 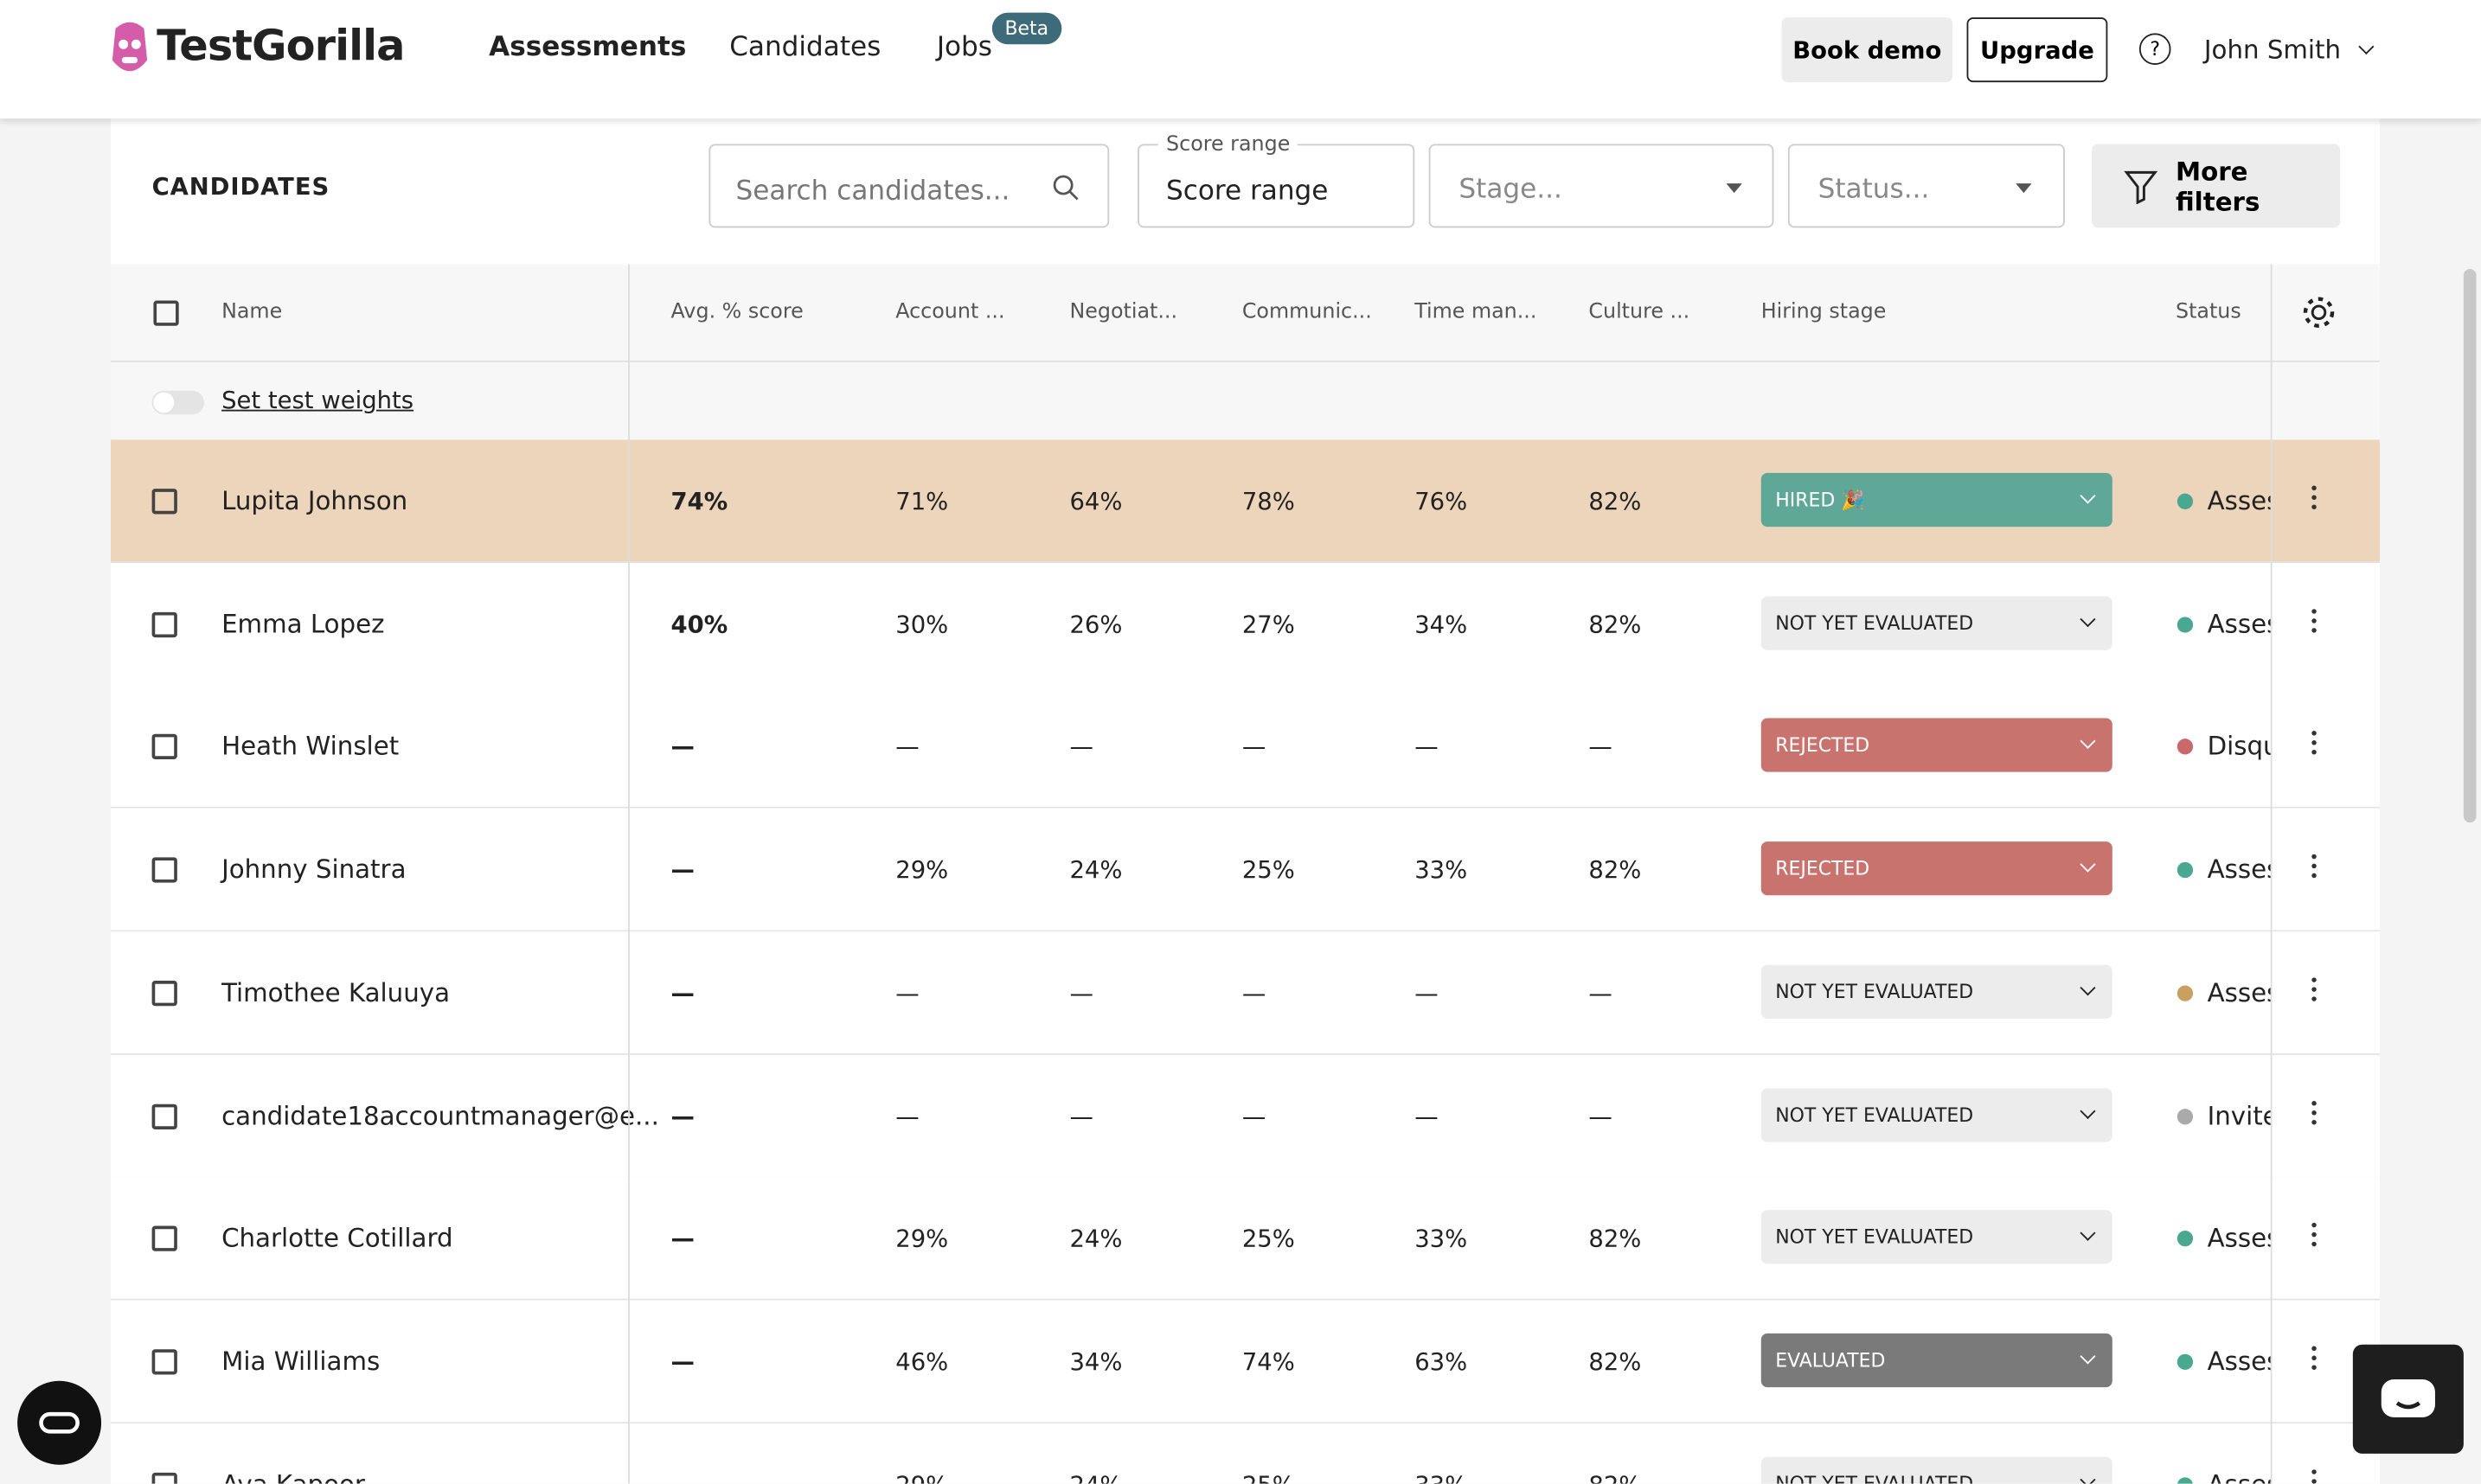 I want to click on column-header: Avg. % score, so click(x=737, y=312).